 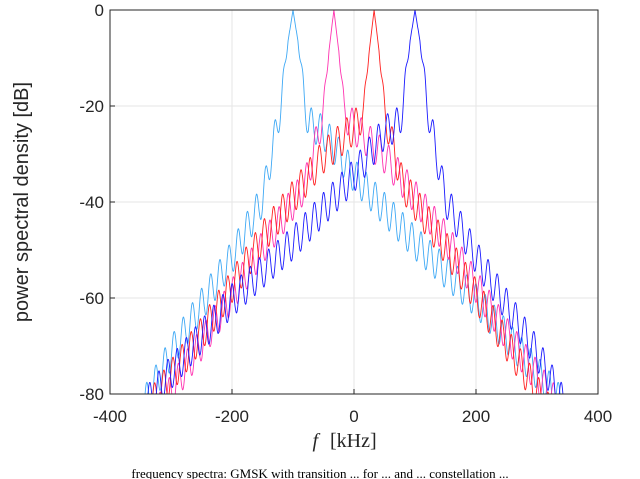 I want to click on y-tick-label: -60, so click(x=91, y=298).